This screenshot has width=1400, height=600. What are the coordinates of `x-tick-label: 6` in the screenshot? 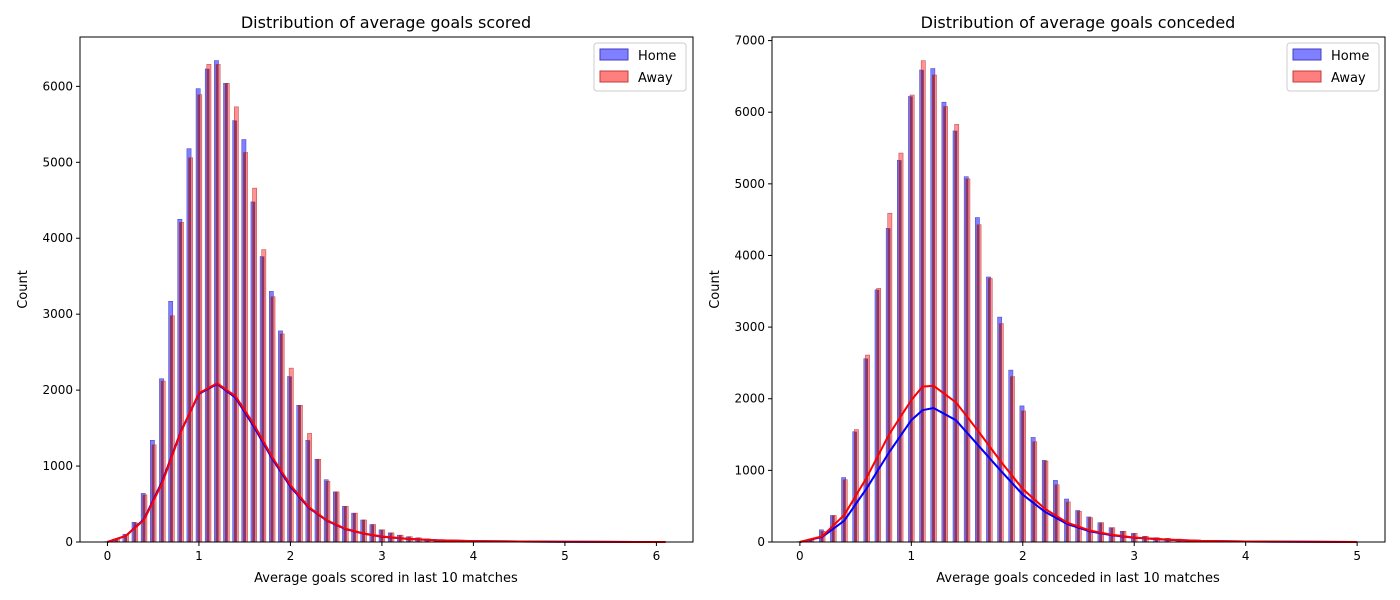 It's located at (657, 556).